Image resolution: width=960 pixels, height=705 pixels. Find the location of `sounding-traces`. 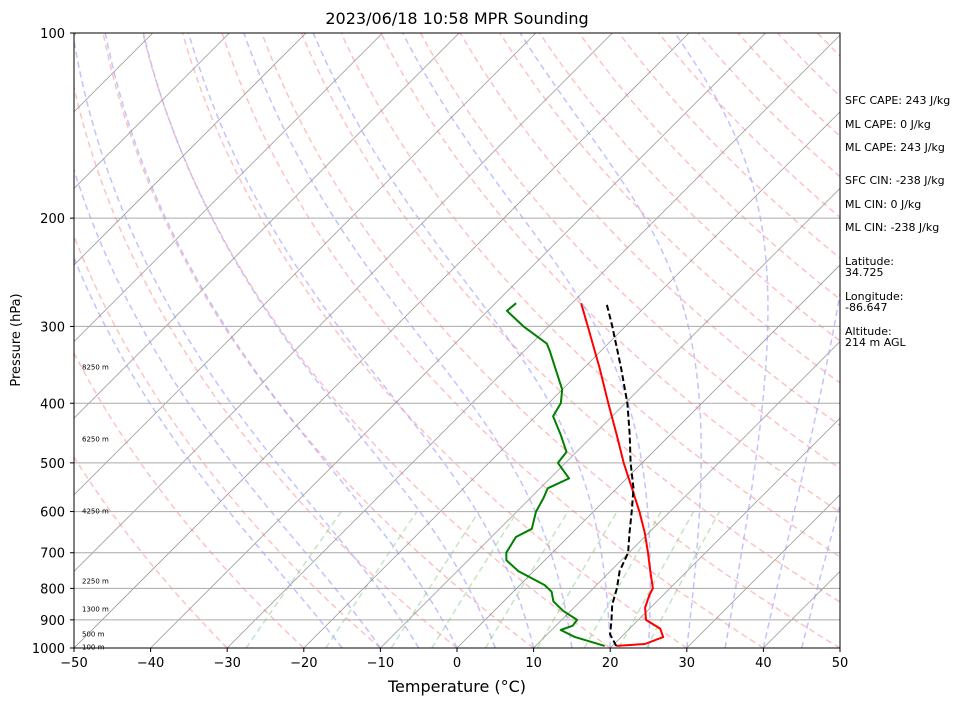

sounding-traces is located at coordinates (585, 474).